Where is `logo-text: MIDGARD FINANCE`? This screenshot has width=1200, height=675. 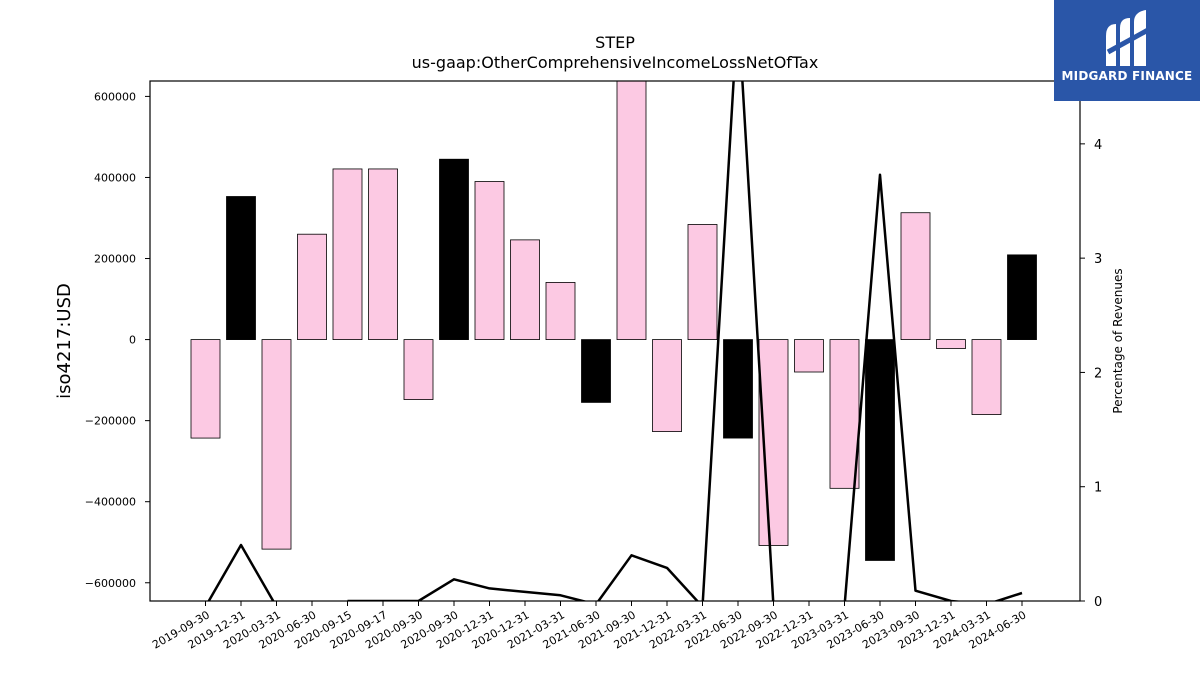 logo-text: MIDGARD FINANCE is located at coordinates (1127, 76).